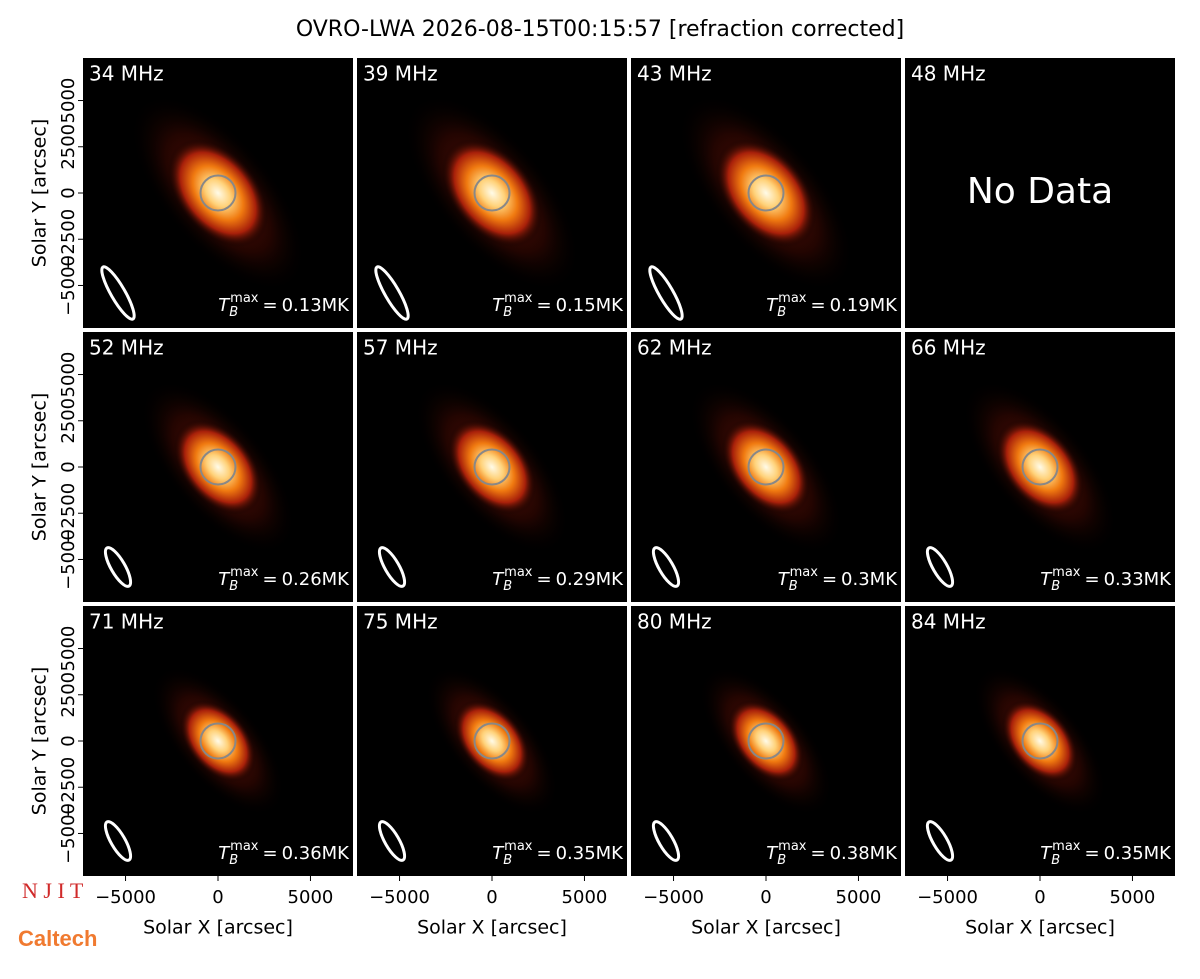 This screenshot has width=1200, height=979. Describe the element at coordinates (869, 579) in the screenshot. I see `tb-value: 0.3MK` at that location.